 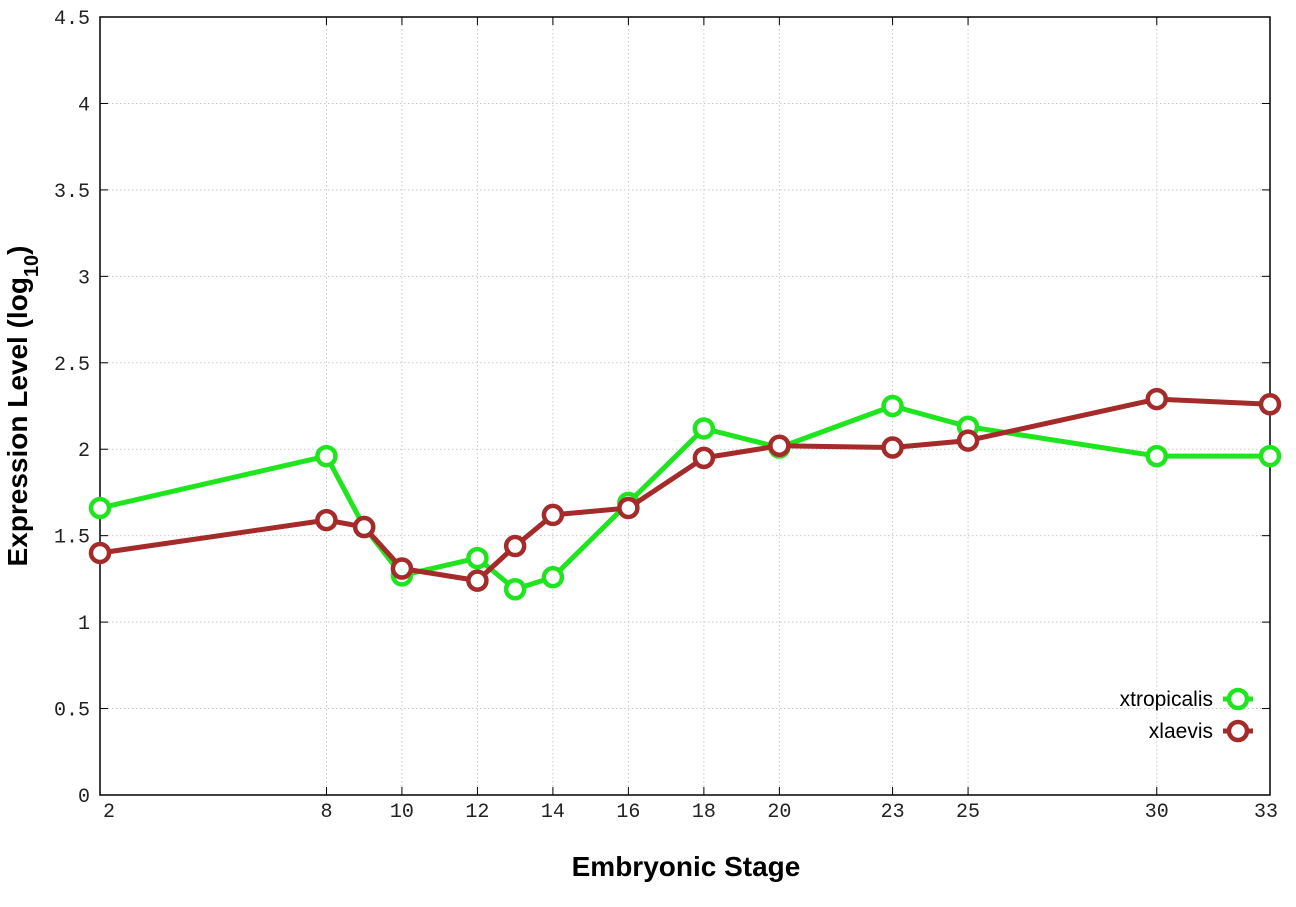 What do you see at coordinates (893, 812) in the screenshot?
I see `x-tick-label: 23` at bounding box center [893, 812].